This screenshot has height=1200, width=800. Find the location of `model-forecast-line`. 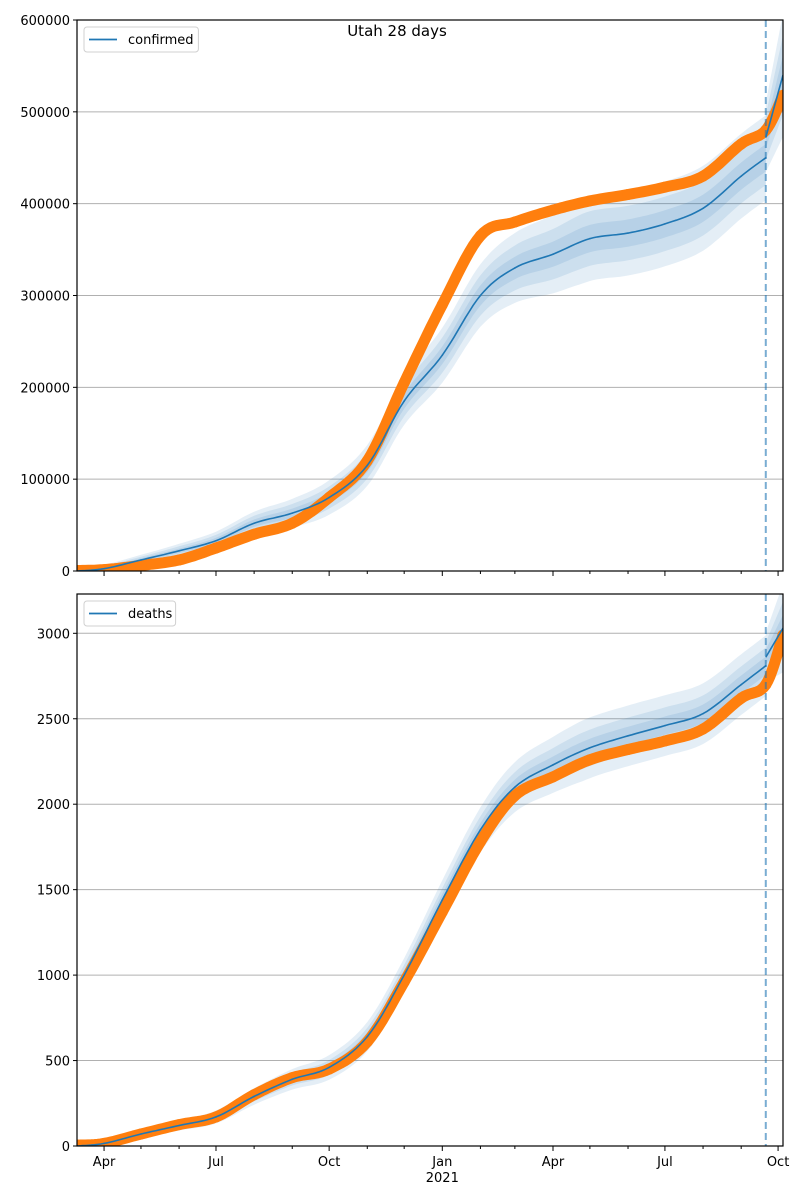

model-forecast-line is located at coordinates (774, 106).